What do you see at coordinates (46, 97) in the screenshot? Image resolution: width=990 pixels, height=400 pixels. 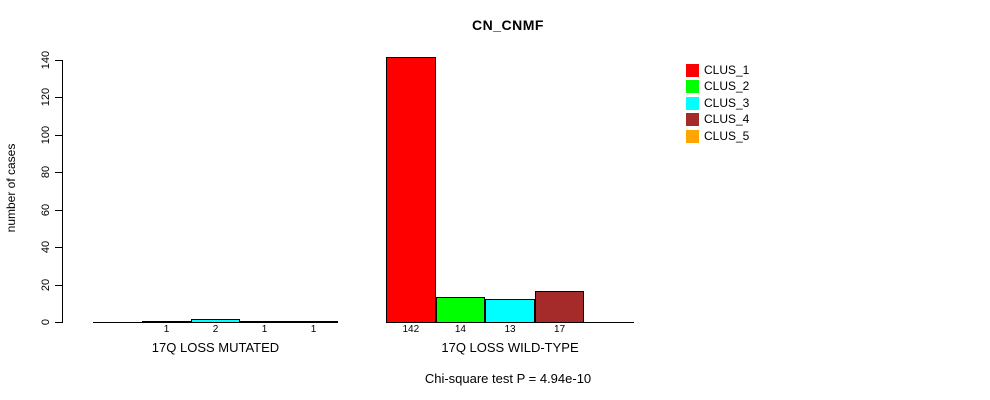 I see `y-tick-label: 120` at bounding box center [46, 97].